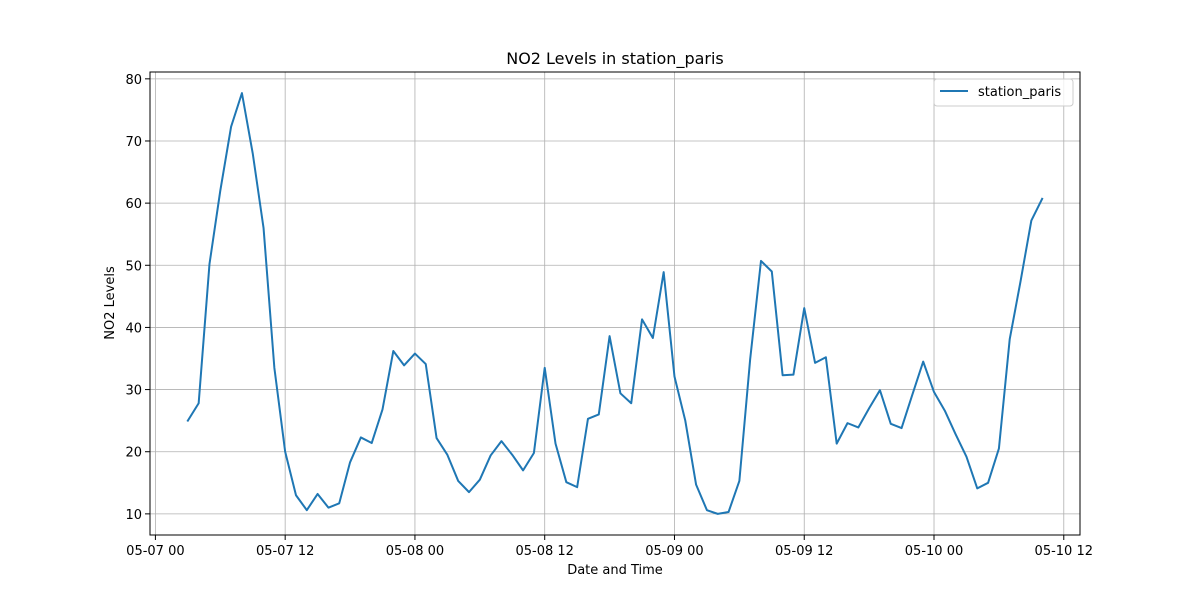 The width and height of the screenshot is (1200, 600). Describe the element at coordinates (133, 266) in the screenshot. I see `y-tick-label: 50` at that location.